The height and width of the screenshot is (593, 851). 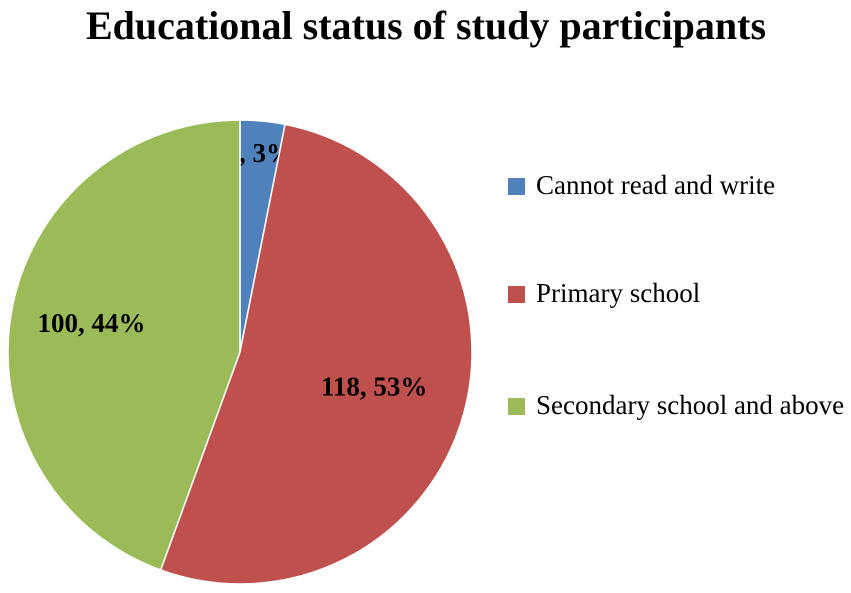 I want to click on legend-item: Cannot read and write, so click(x=678, y=185).